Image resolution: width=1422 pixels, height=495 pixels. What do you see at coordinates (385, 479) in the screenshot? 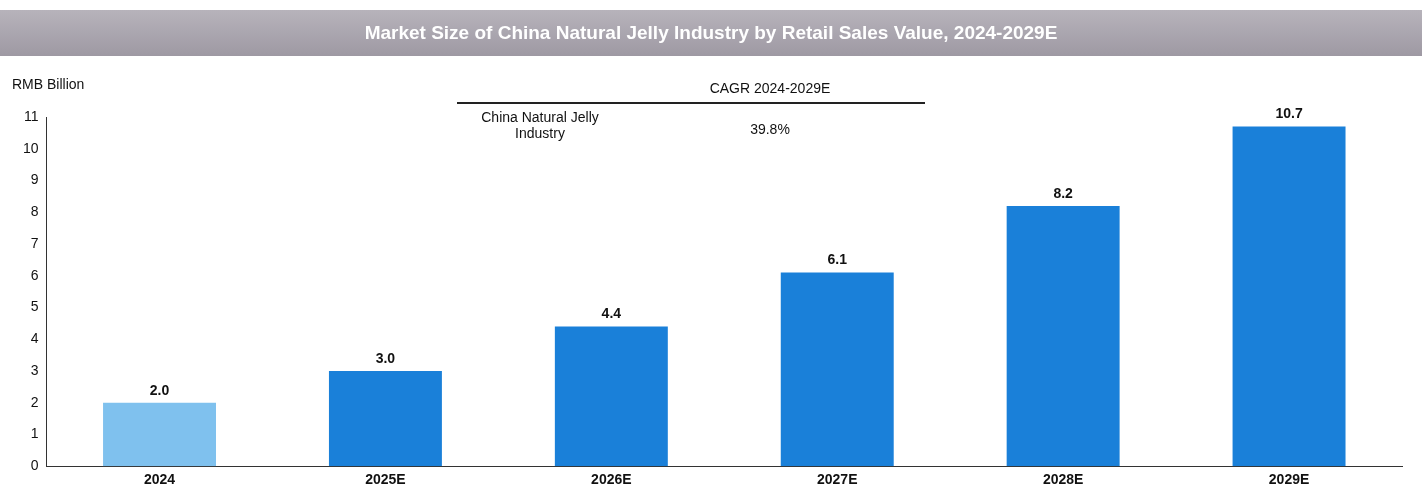
I see `x-tick-label: 2025E` at bounding box center [385, 479].